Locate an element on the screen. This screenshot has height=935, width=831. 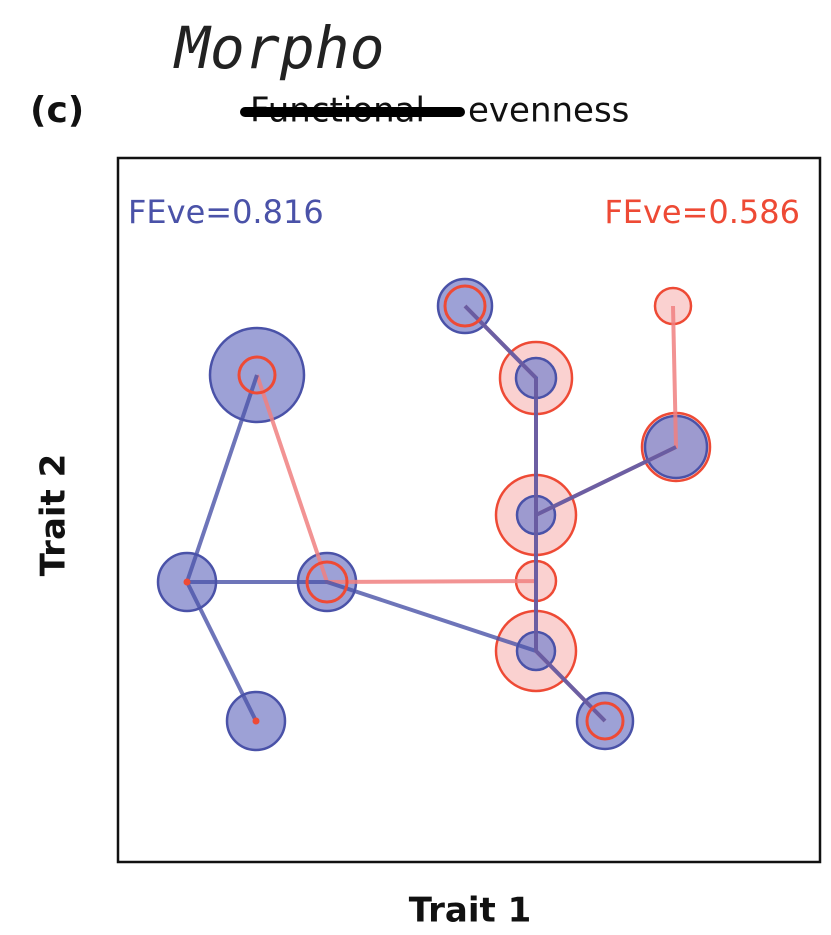
blue-index: FEve=0.816 is located at coordinates (226, 212).